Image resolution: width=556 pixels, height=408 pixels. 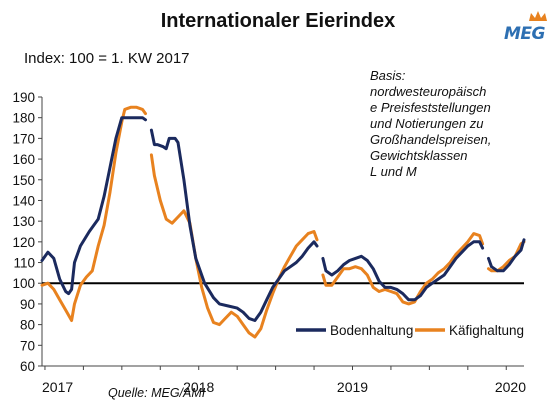 I want to click on x-ticks: 2017 2018 2019 2020, so click(x=284, y=380).